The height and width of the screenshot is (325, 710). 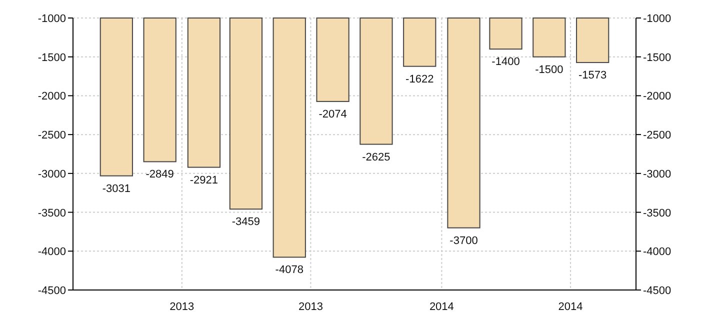 I want to click on y-tick-label: -3000, so click(x=52, y=174).